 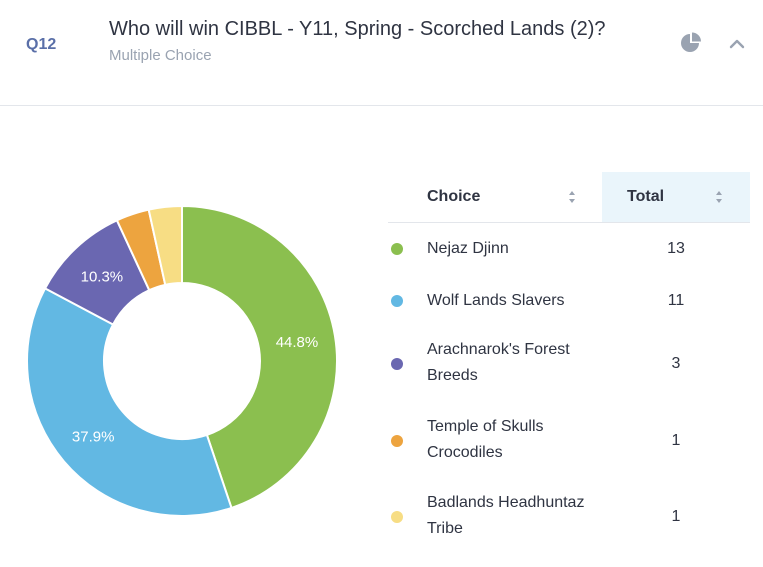 What do you see at coordinates (691, 43) in the screenshot?
I see `pie-chart-icon` at bounding box center [691, 43].